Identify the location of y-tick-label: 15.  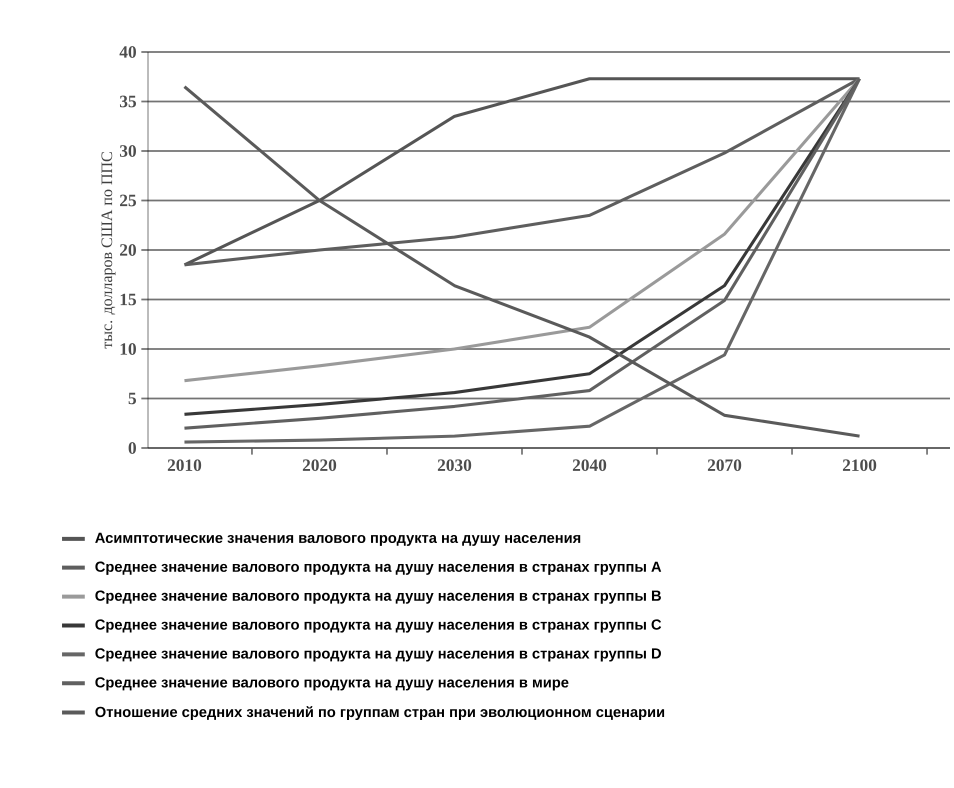
(128, 300).